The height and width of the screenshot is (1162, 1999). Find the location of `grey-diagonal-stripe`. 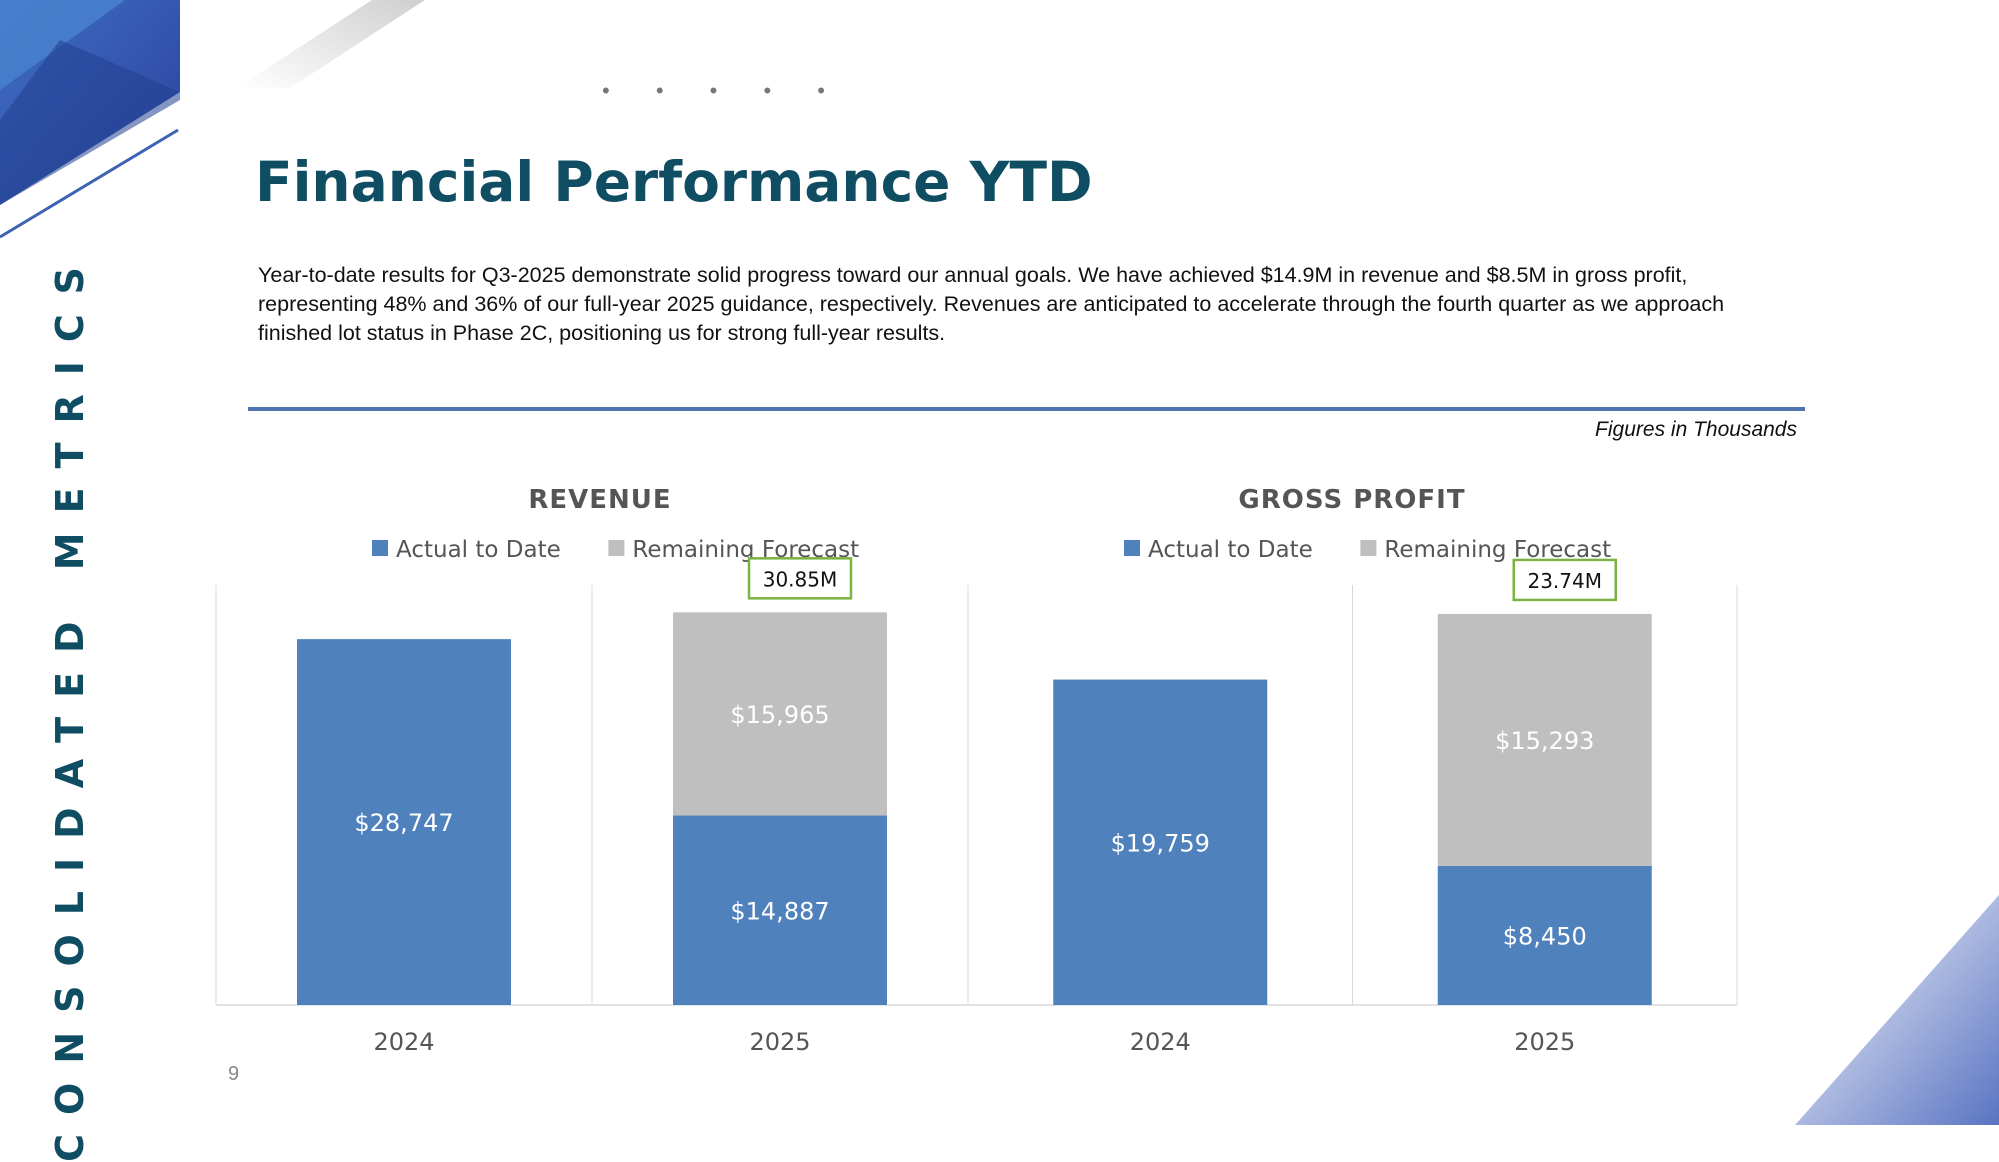

grey-diagonal-stripe is located at coordinates (331, 44).